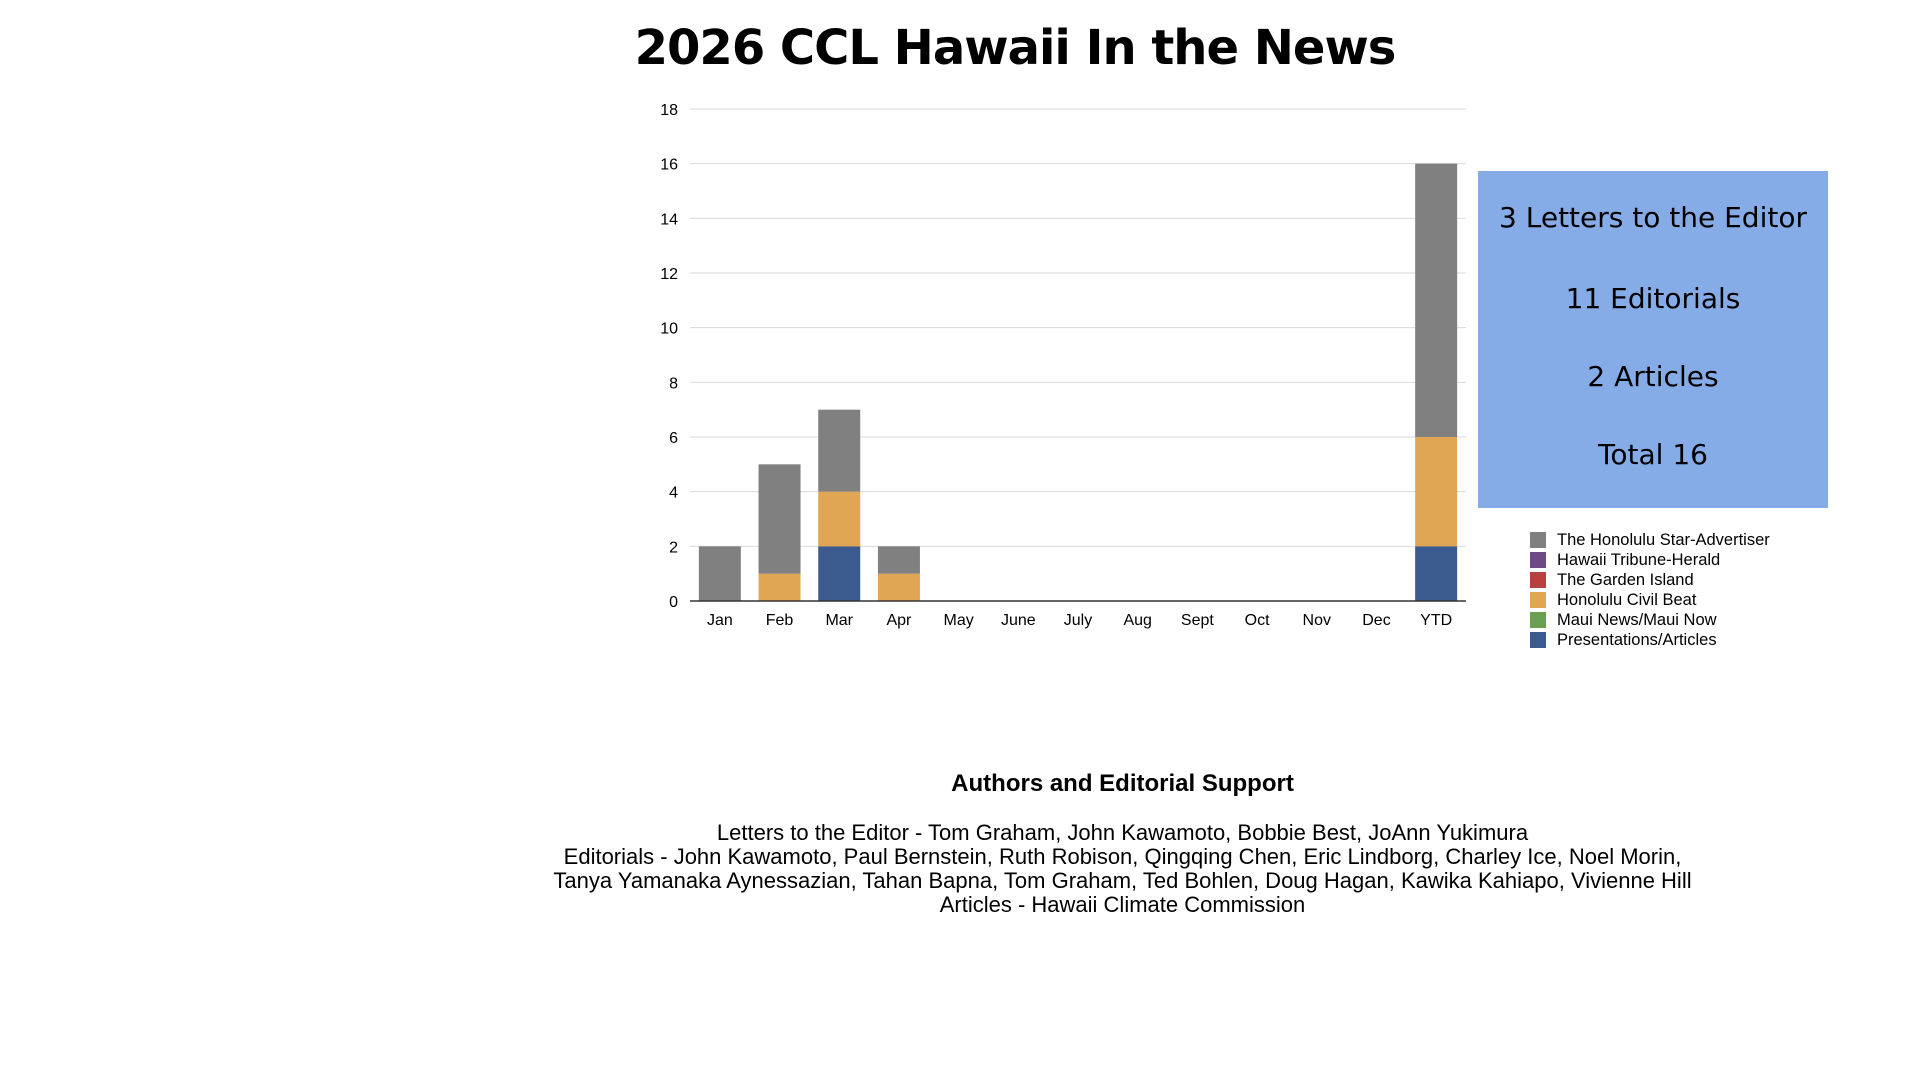 The height and width of the screenshot is (1080, 1920). What do you see at coordinates (673, 602) in the screenshot?
I see `y-tick-label: 0` at bounding box center [673, 602].